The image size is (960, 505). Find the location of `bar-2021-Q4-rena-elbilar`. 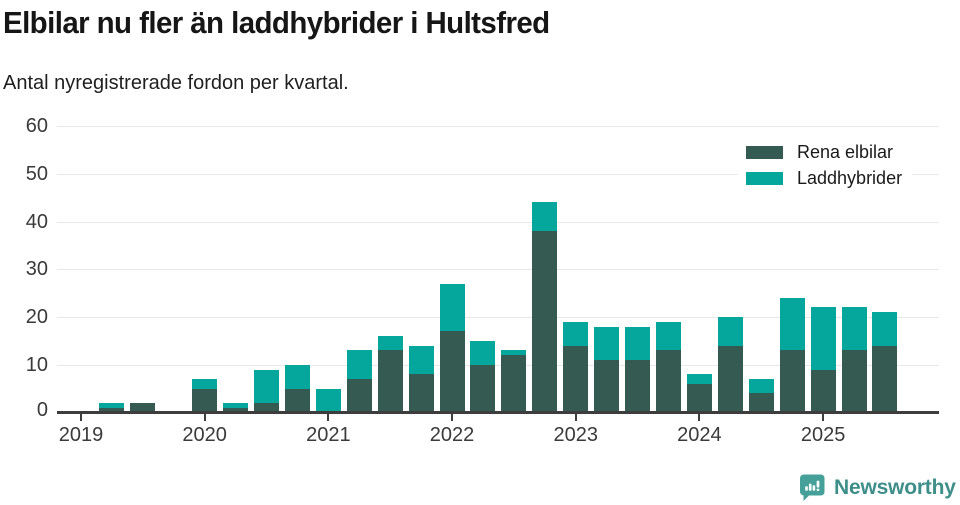

bar-2021-Q4-rena-elbilar is located at coordinates (421, 393).